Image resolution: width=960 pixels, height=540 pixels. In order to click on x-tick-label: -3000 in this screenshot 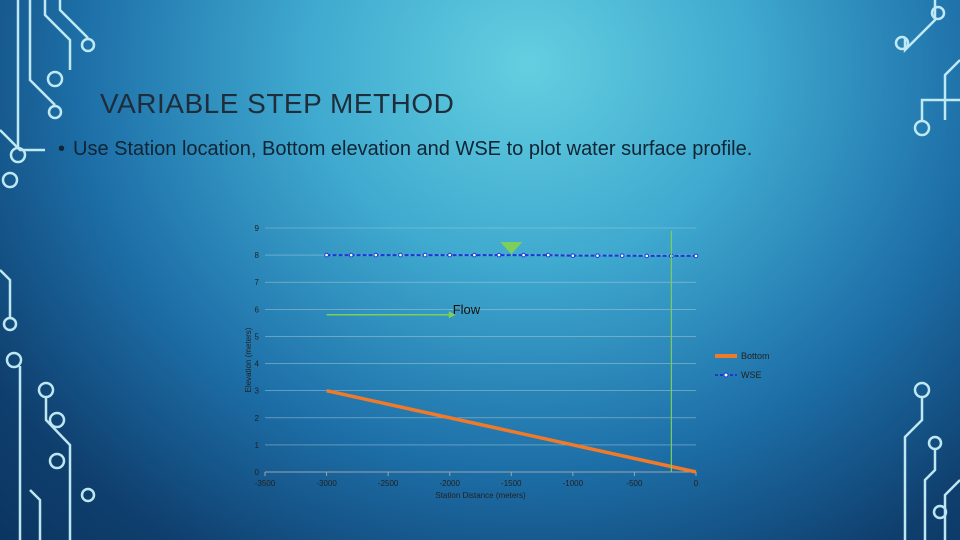, I will do `click(326, 483)`.